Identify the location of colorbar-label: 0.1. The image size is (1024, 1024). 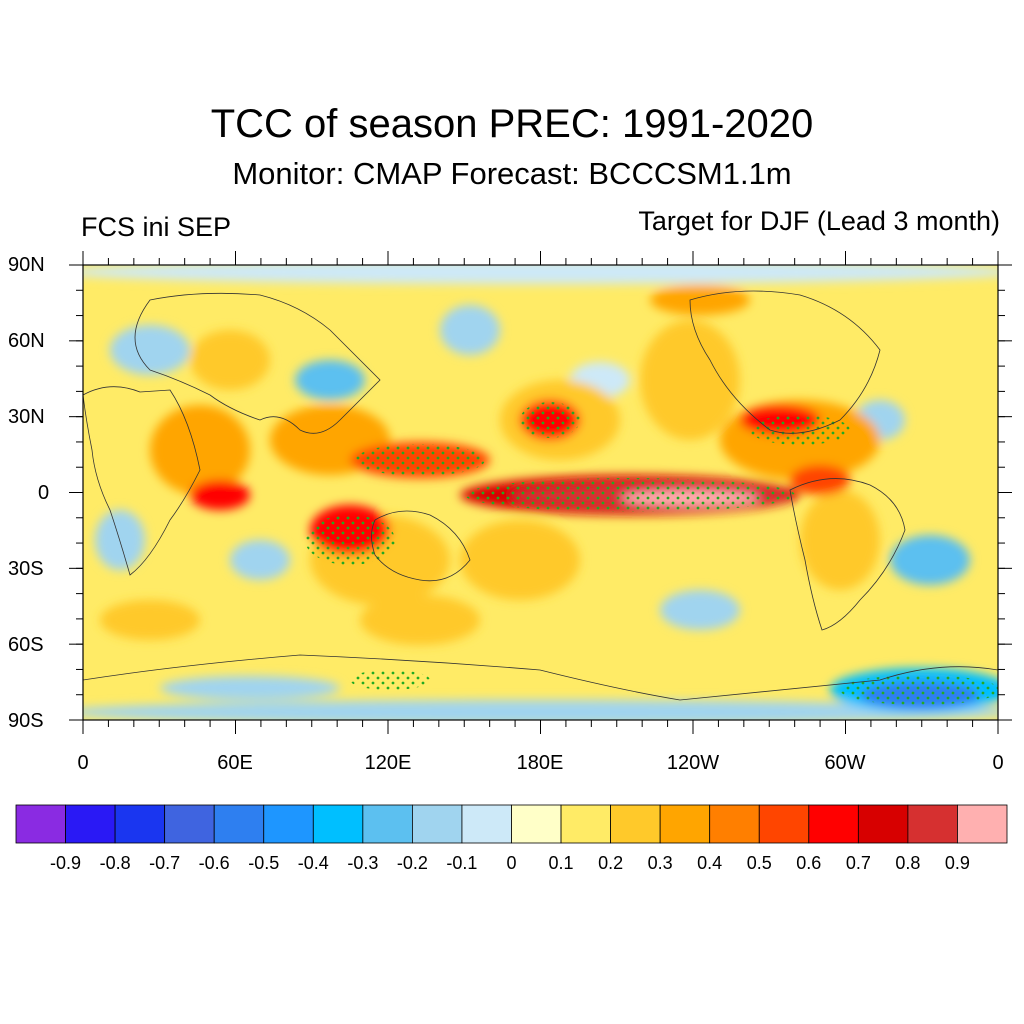
(561, 863).